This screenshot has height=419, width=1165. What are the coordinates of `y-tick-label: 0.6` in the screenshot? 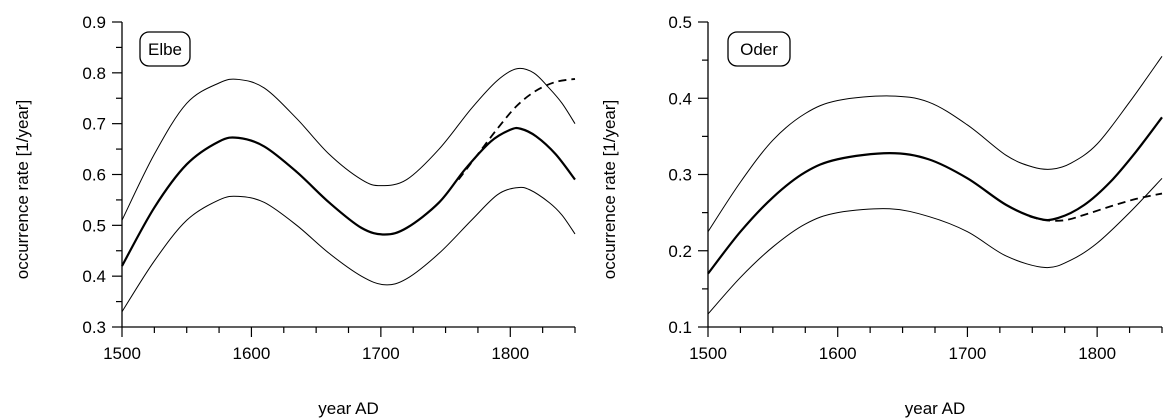 It's located at (94, 175).